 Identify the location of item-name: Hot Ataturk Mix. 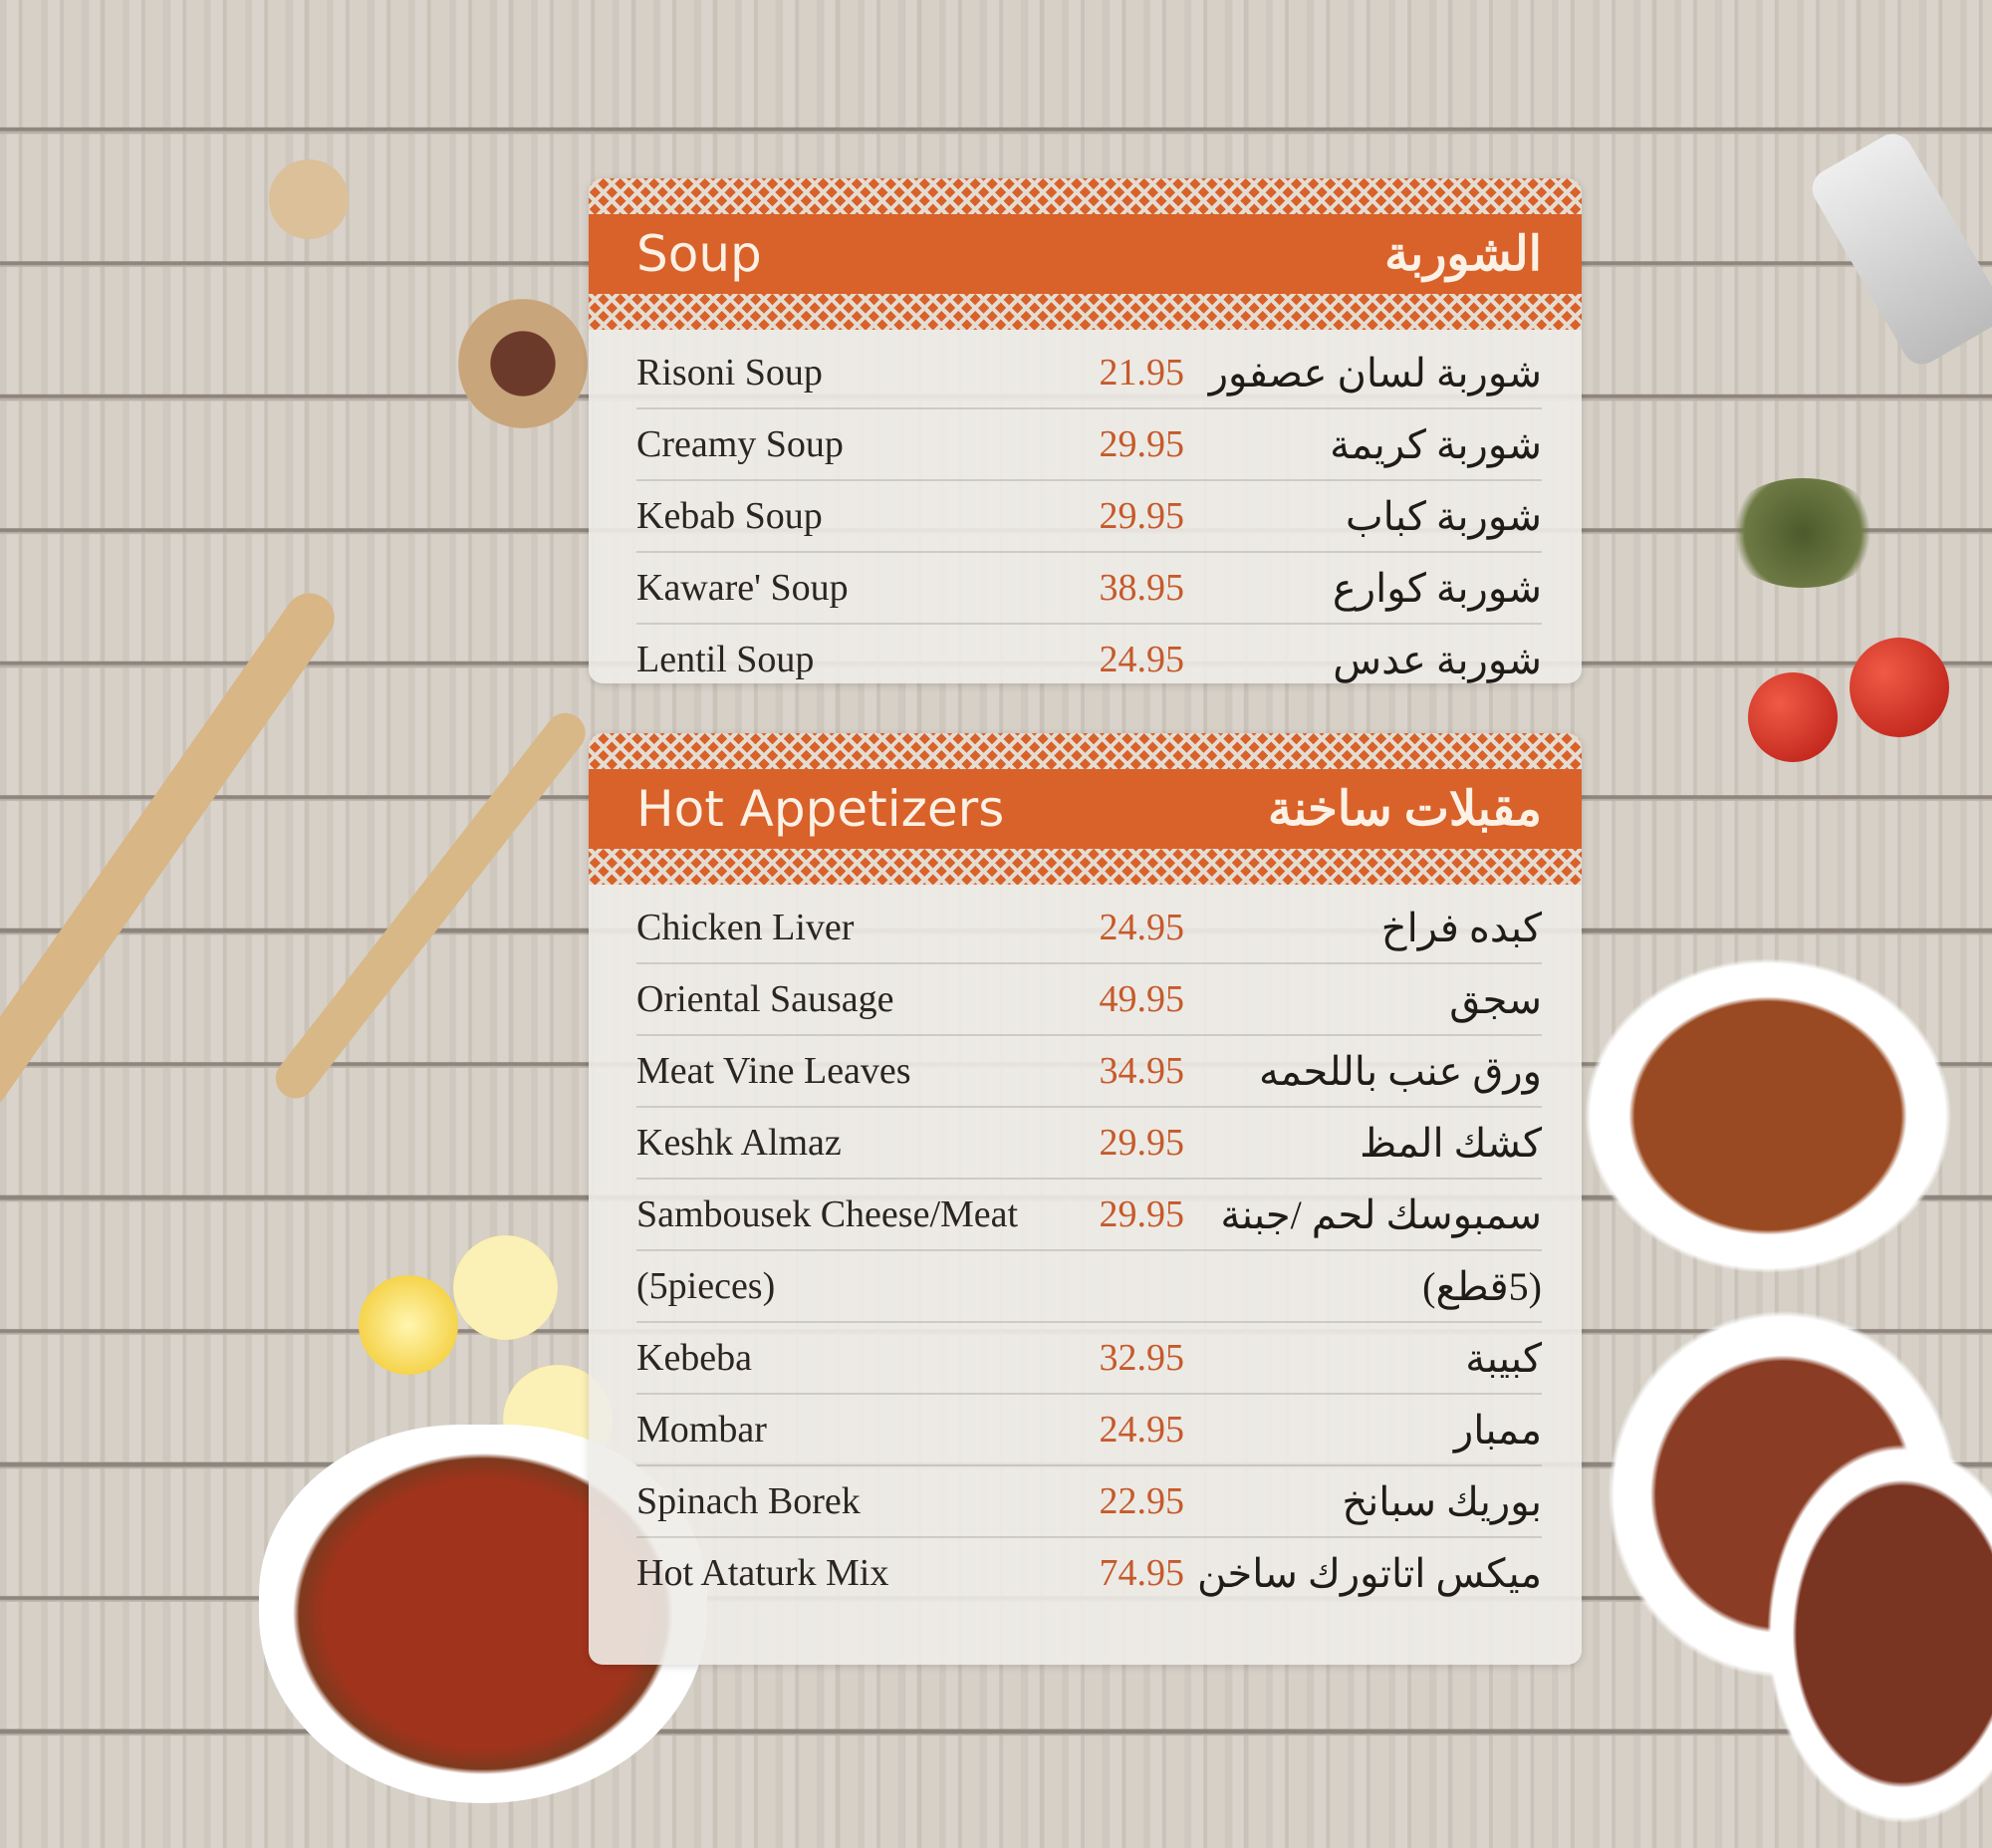
(762, 1573).